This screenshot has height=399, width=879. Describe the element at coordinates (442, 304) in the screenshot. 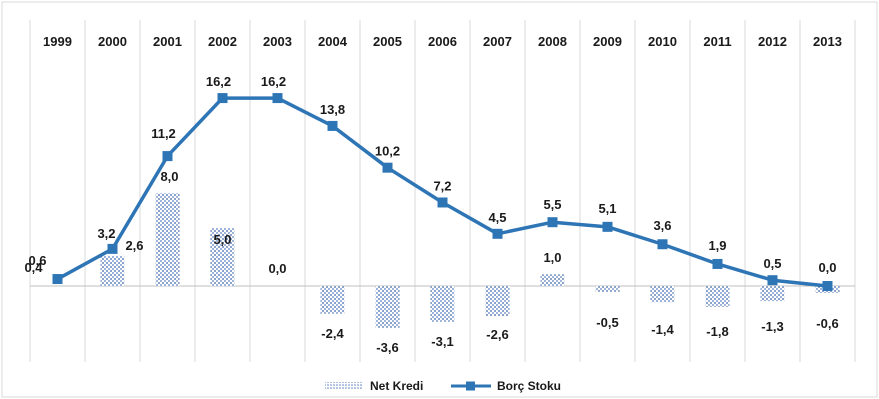

I see `bar-net-kredi-2006` at that location.